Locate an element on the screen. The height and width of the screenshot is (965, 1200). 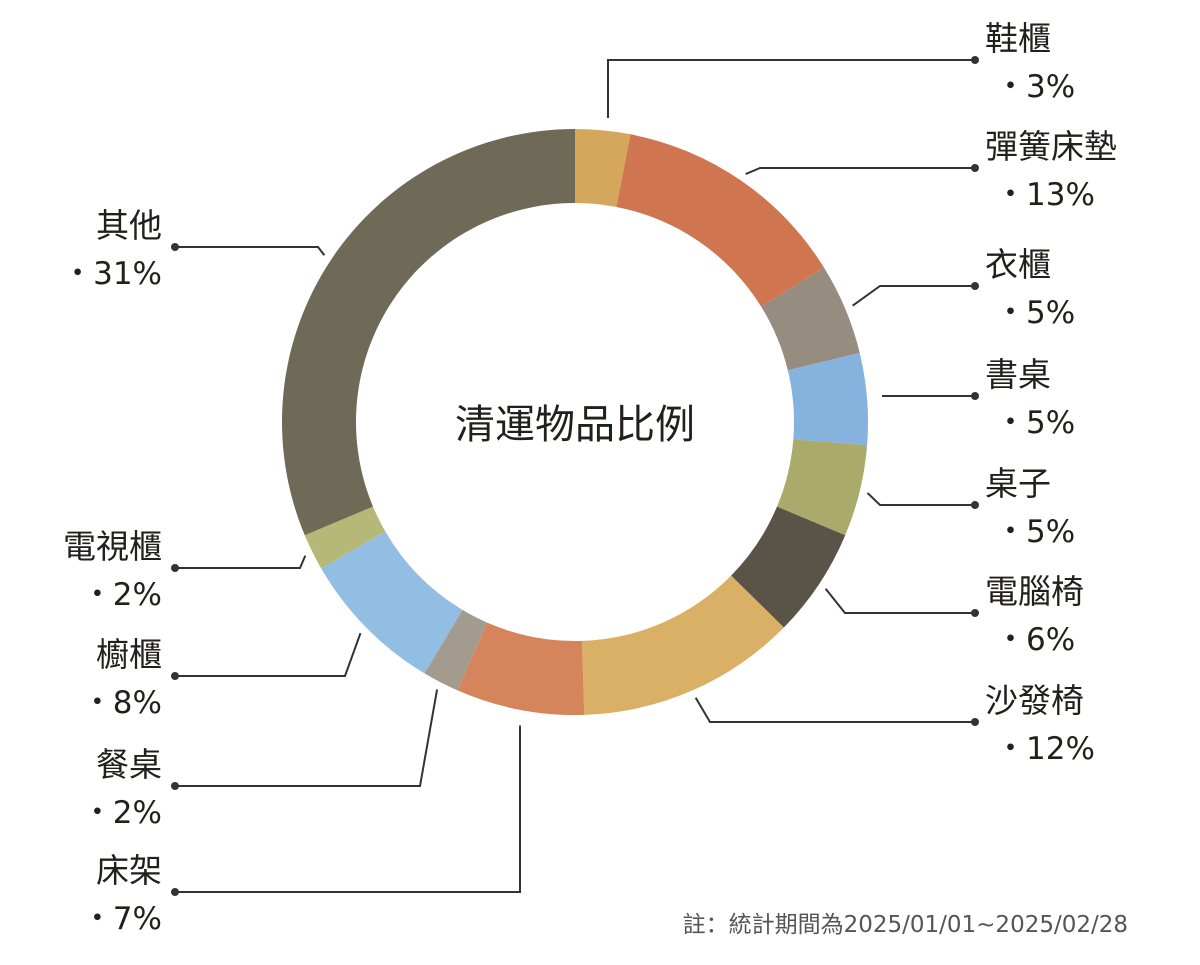
slice-label-8: 床架 is located at coordinates (129, 870).